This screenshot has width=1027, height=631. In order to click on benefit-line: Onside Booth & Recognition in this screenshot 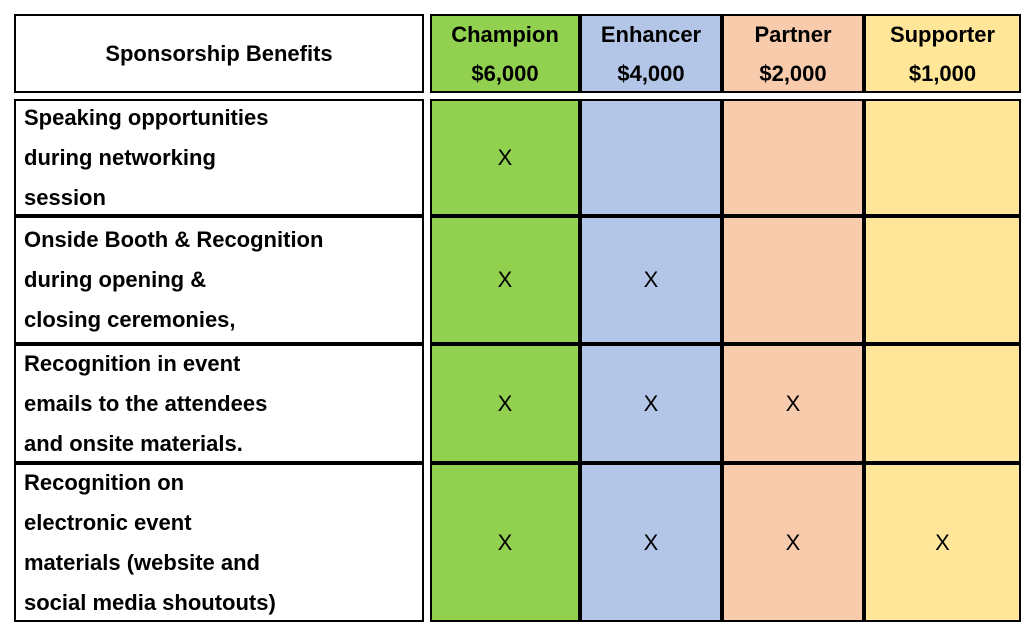, I will do `click(174, 239)`.